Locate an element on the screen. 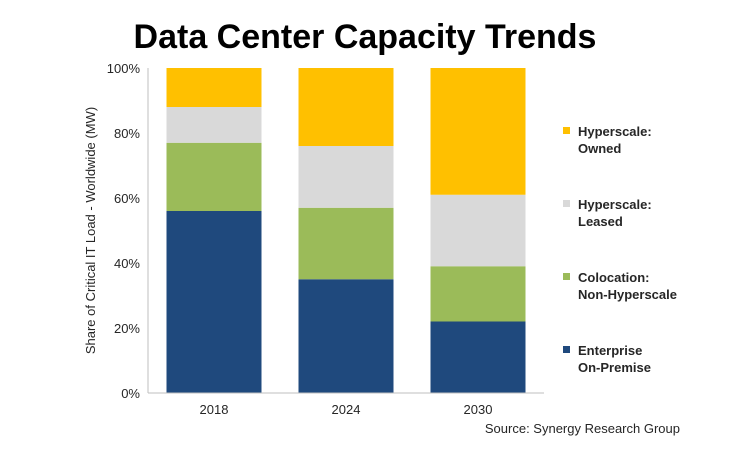  y-tick-label: 0% is located at coordinates (130, 393).